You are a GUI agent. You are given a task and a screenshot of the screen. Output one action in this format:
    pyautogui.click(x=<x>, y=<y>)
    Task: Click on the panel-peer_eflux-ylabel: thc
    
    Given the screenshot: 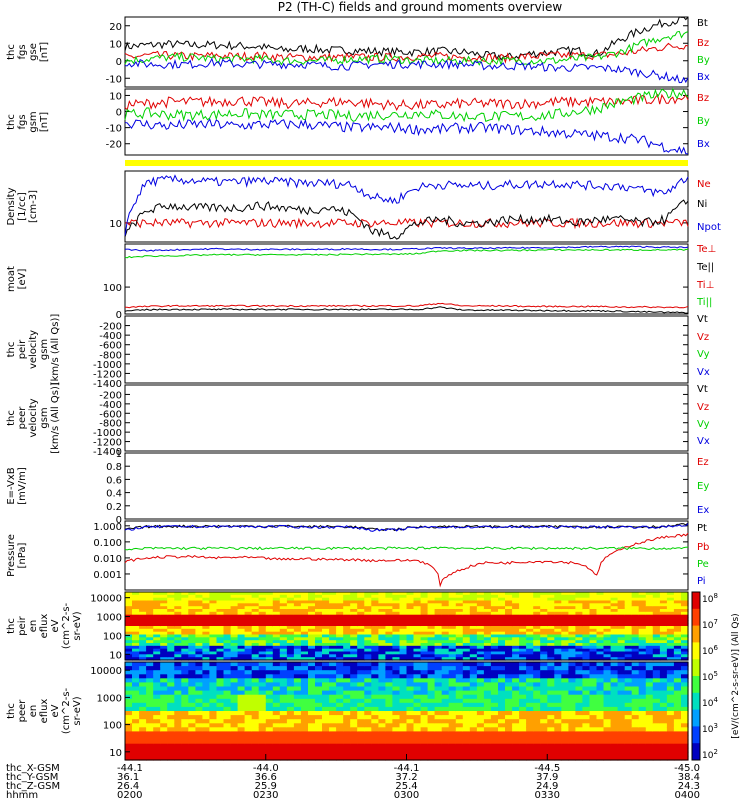 What is the action you would take?
    pyautogui.click(x=11, y=711)
    